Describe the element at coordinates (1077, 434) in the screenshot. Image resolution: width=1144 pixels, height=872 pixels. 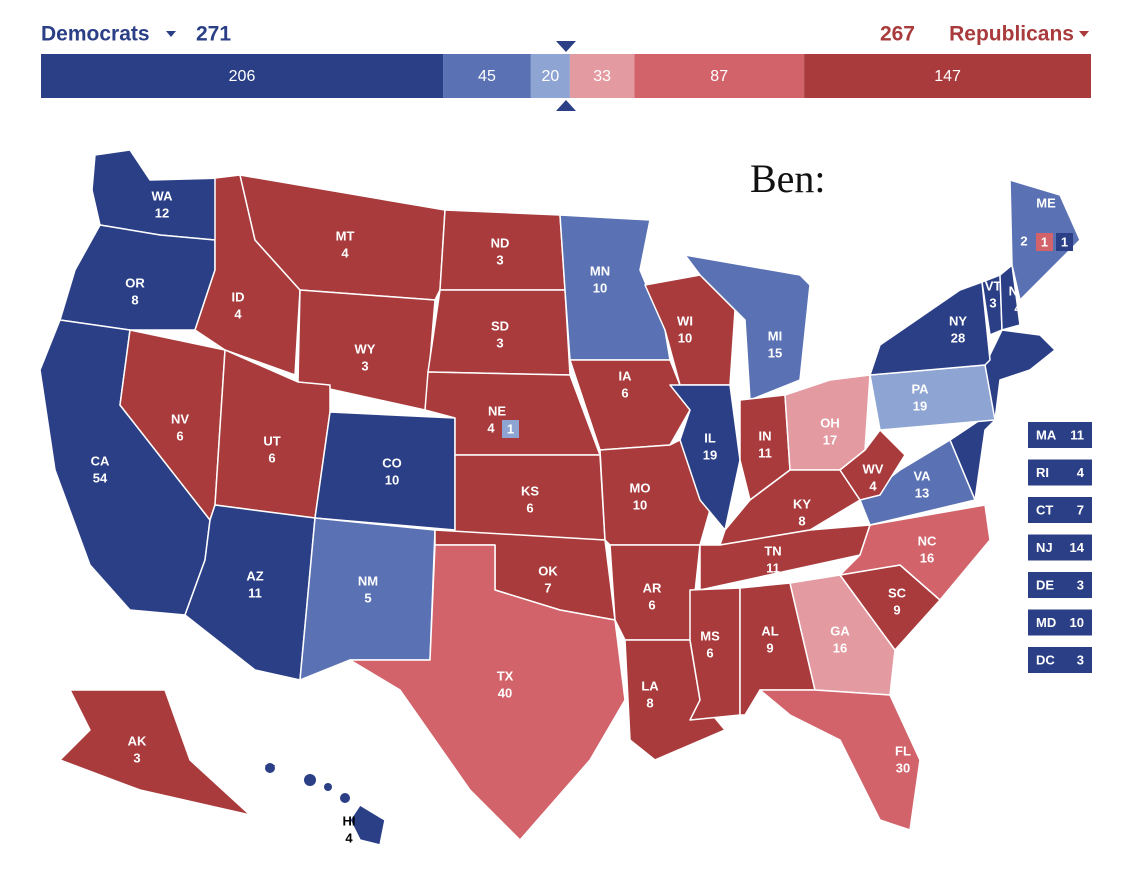
I see `small-state-votes: 11` at that location.